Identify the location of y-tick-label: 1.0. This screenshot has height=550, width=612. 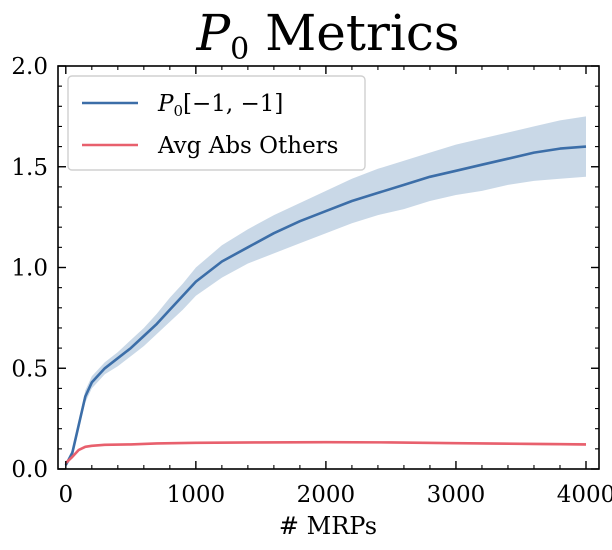
(29, 269).